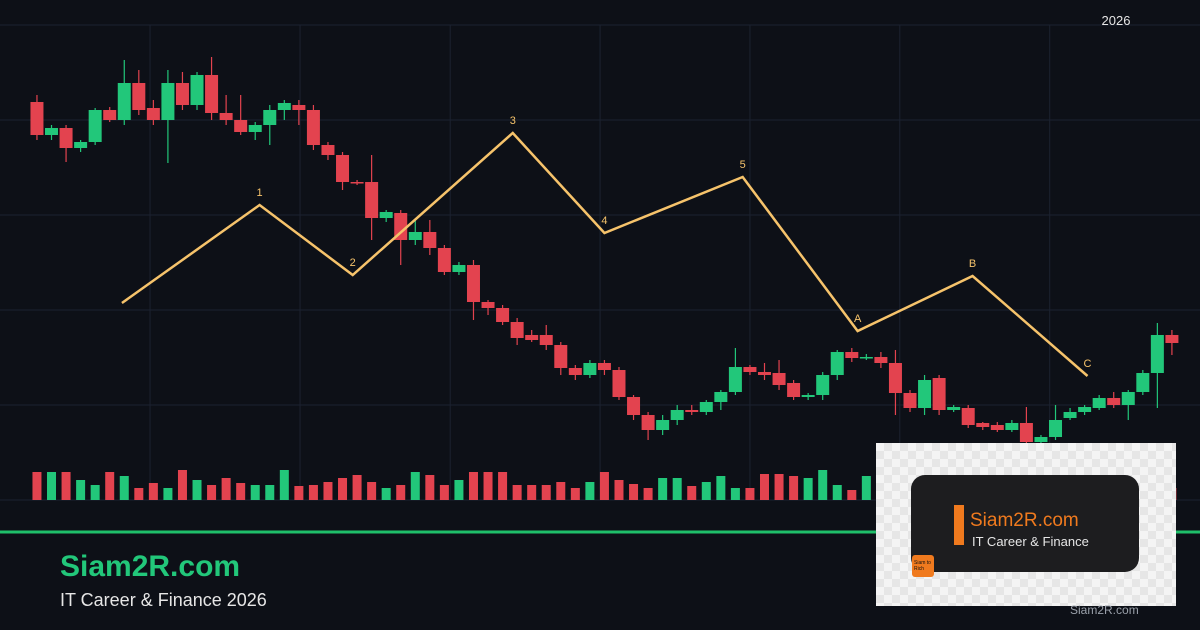  I want to click on logo-badge: Siam to Rich, so click(923, 566).